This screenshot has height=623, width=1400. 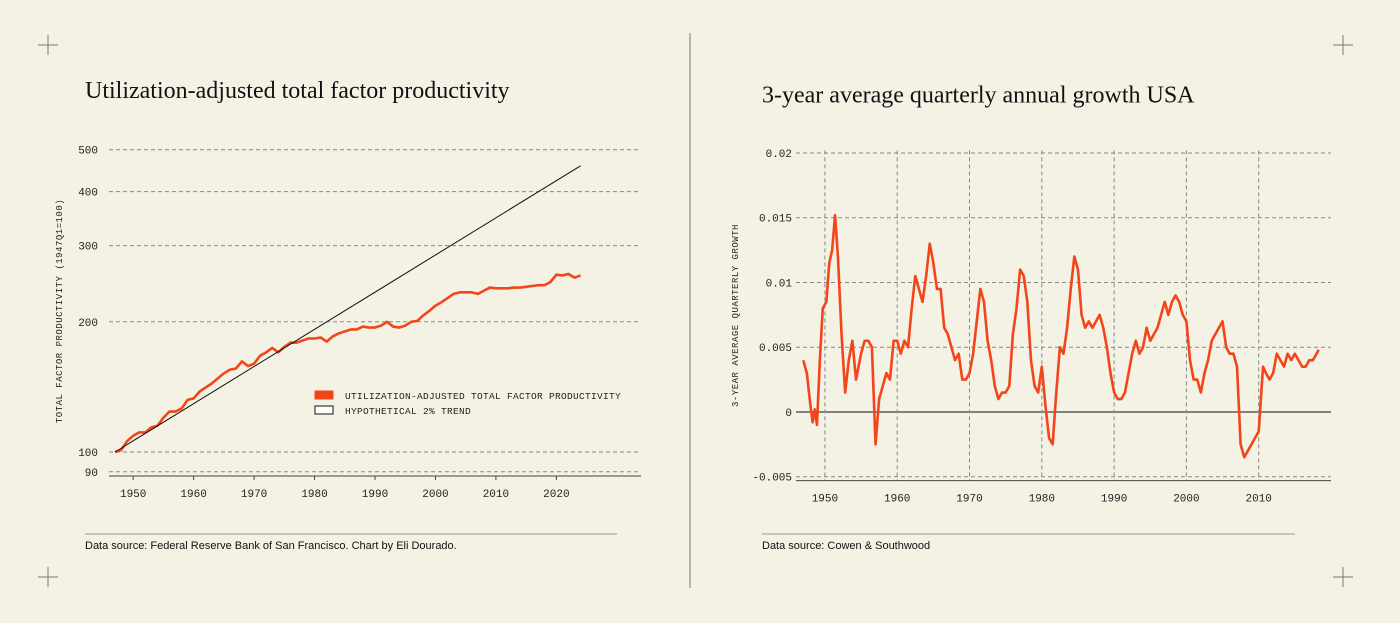 What do you see at coordinates (91, 474) in the screenshot?
I see `y-tick-label: 90` at bounding box center [91, 474].